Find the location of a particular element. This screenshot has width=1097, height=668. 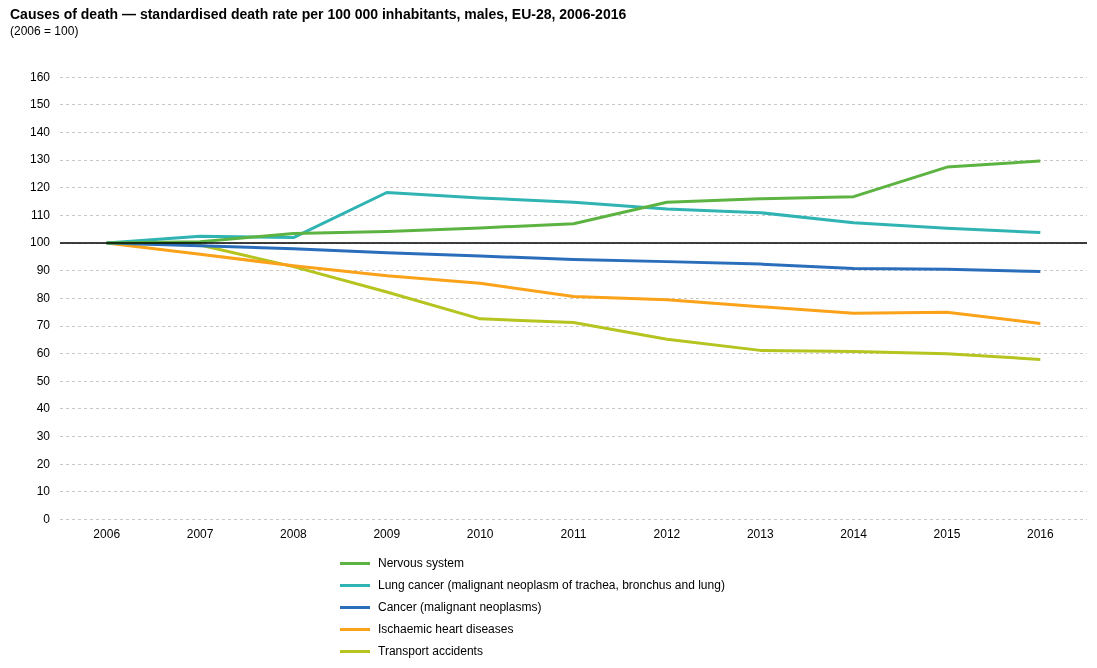

x-tick-label: 2012 is located at coordinates (667, 534).